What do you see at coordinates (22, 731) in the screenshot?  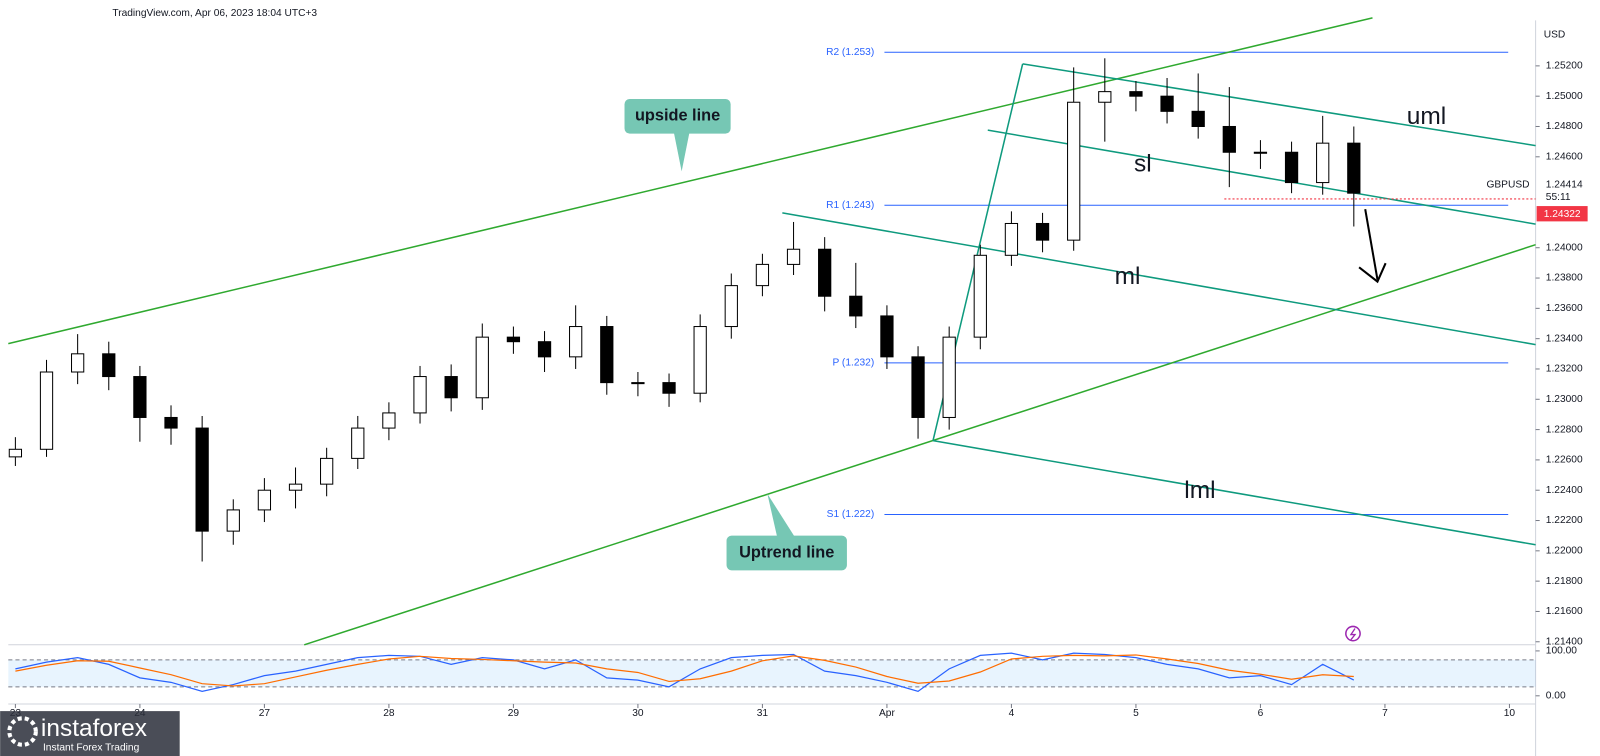 I see `watermark-logo` at bounding box center [22, 731].